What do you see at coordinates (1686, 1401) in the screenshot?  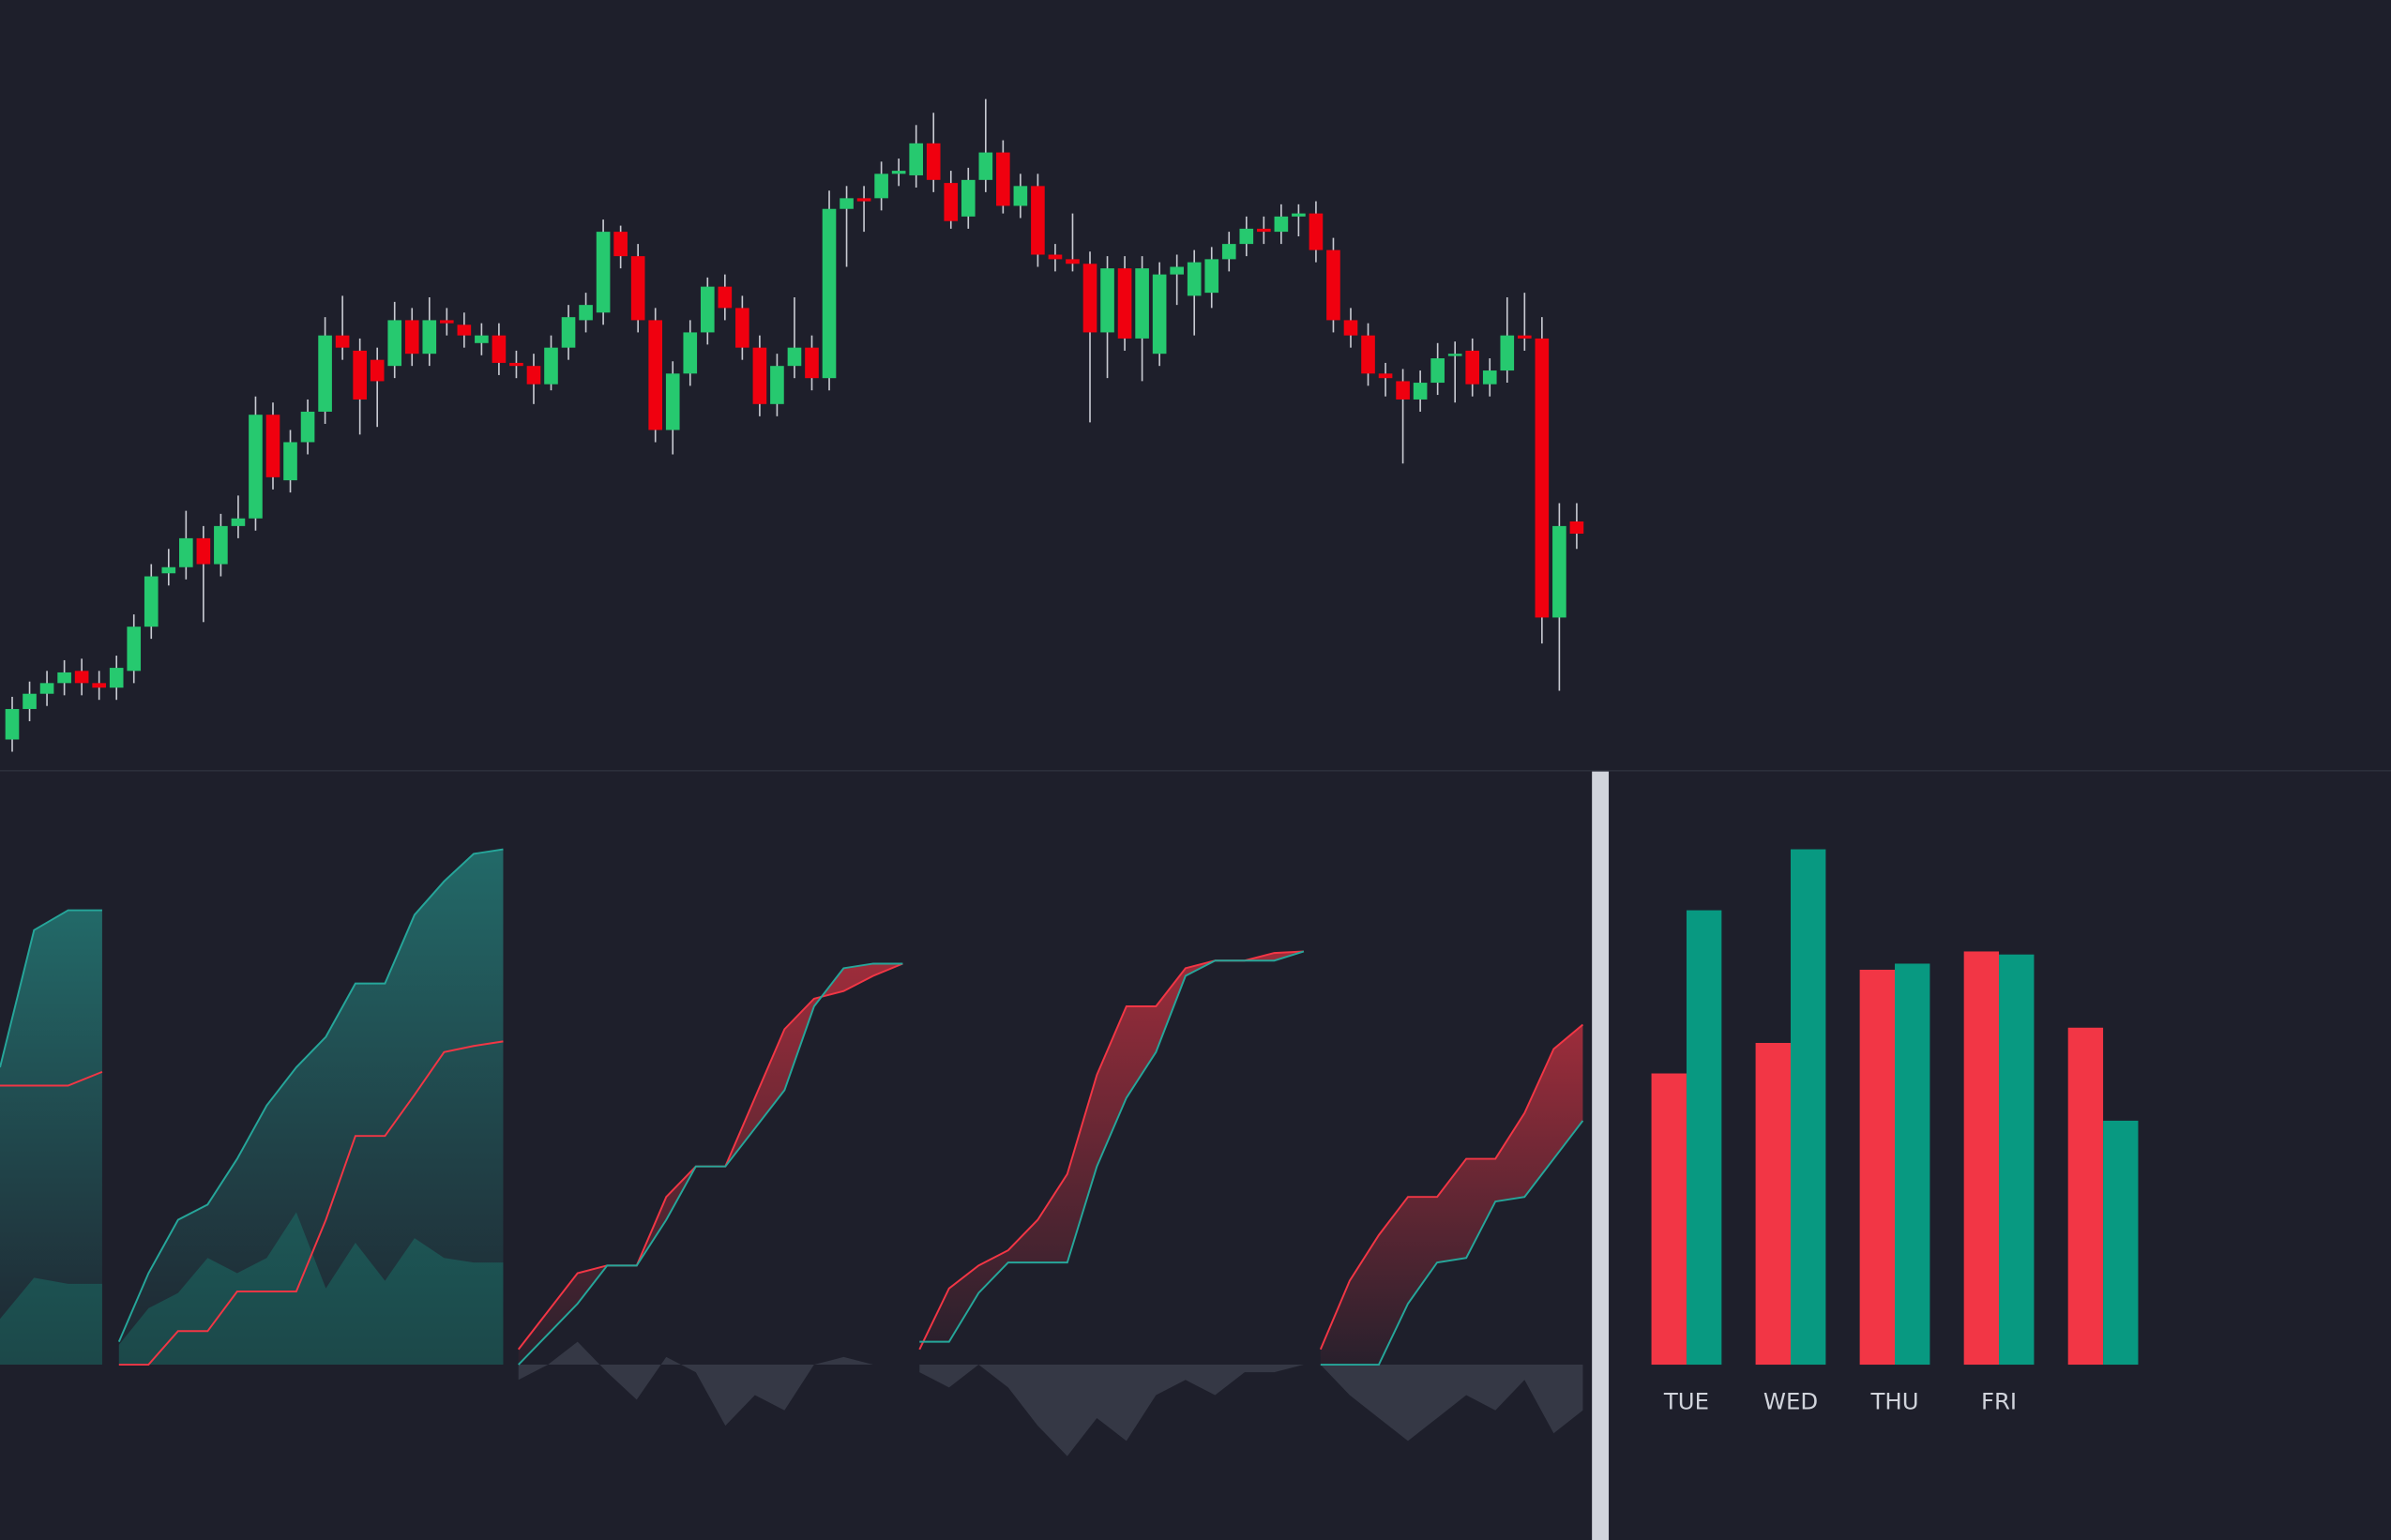 I see `x-tick-label: TUE` at bounding box center [1686, 1401].